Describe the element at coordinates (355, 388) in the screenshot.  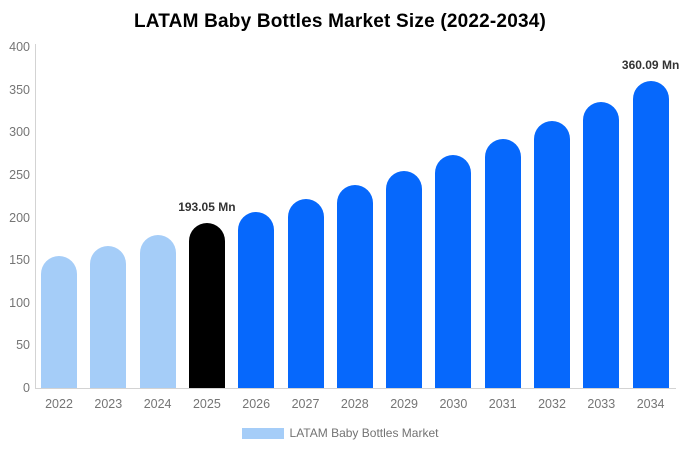
I see `x-axis-line` at that location.